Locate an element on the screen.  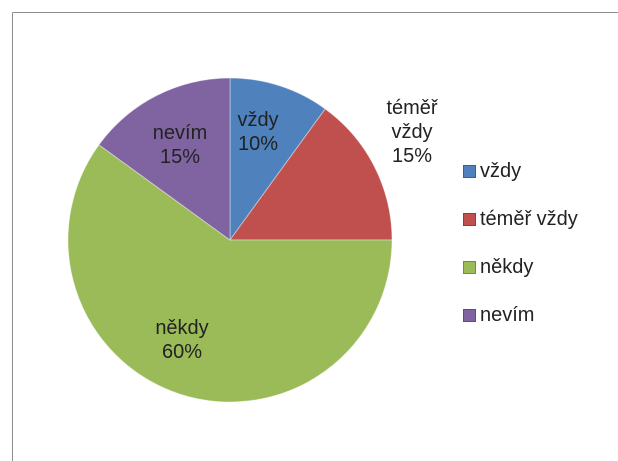
legend-item: nevím is located at coordinates (498, 315).